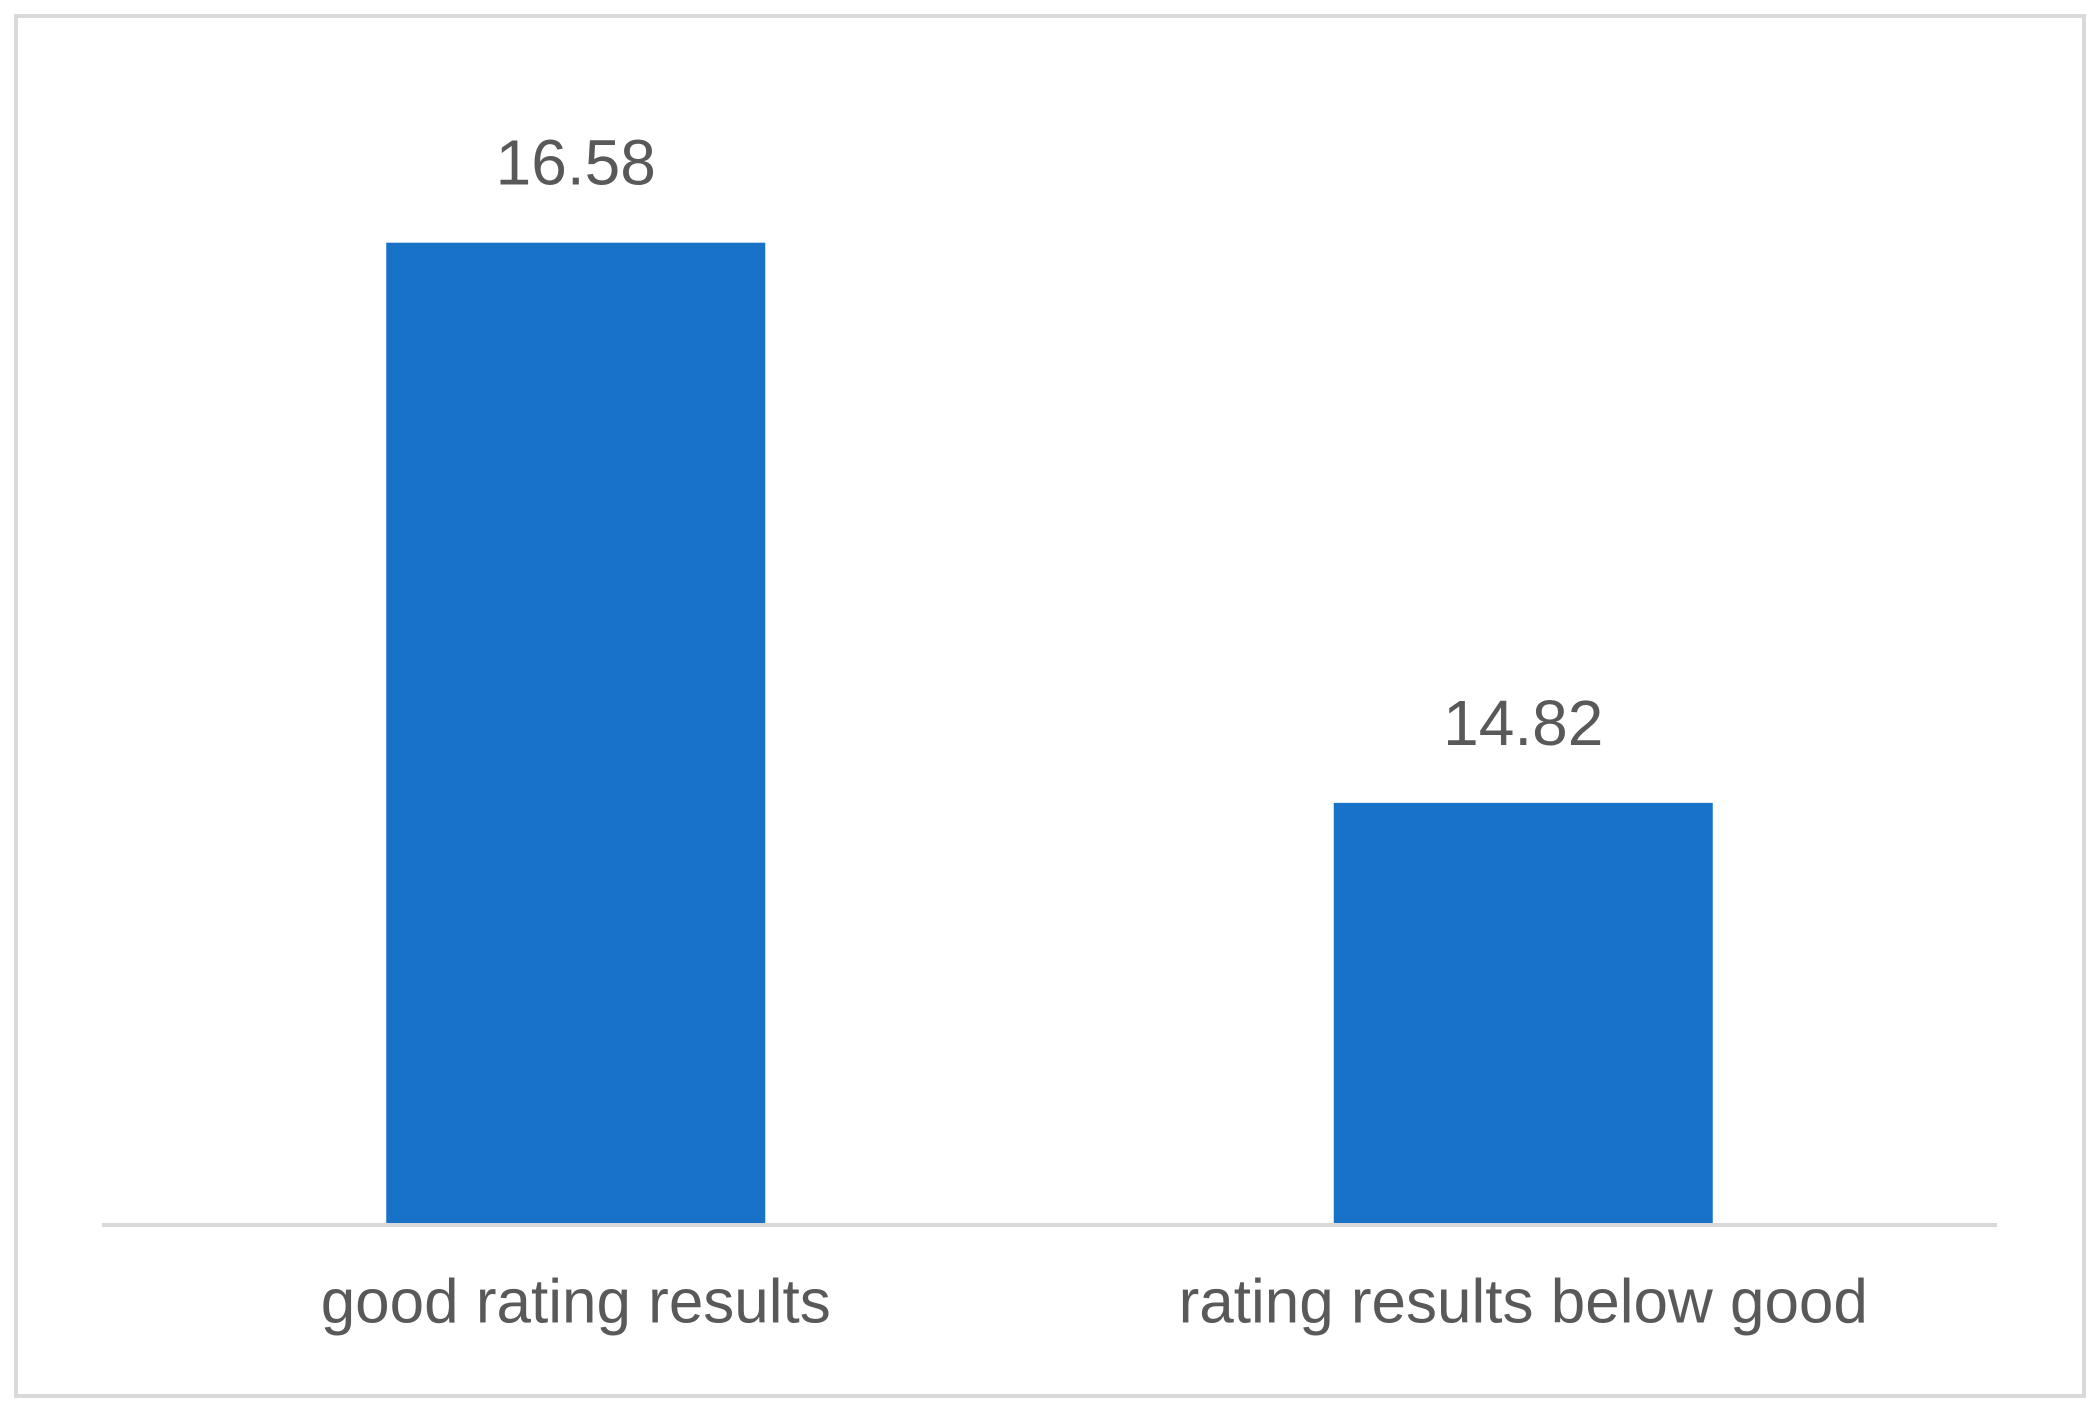 The height and width of the screenshot is (1412, 2100). Describe the element at coordinates (576, 1301) in the screenshot. I see `x-tick-label: good rating results` at that location.